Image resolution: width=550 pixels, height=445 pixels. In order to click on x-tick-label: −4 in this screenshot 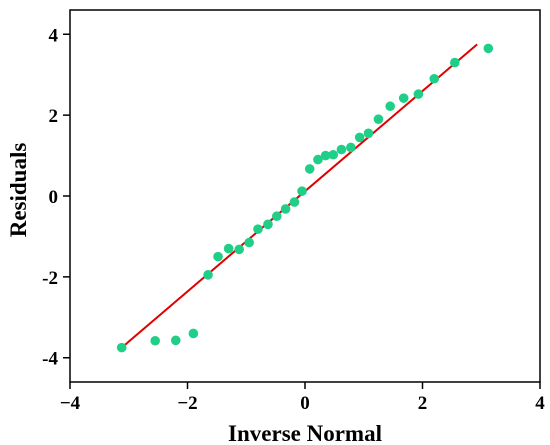, I will do `click(70, 403)`.